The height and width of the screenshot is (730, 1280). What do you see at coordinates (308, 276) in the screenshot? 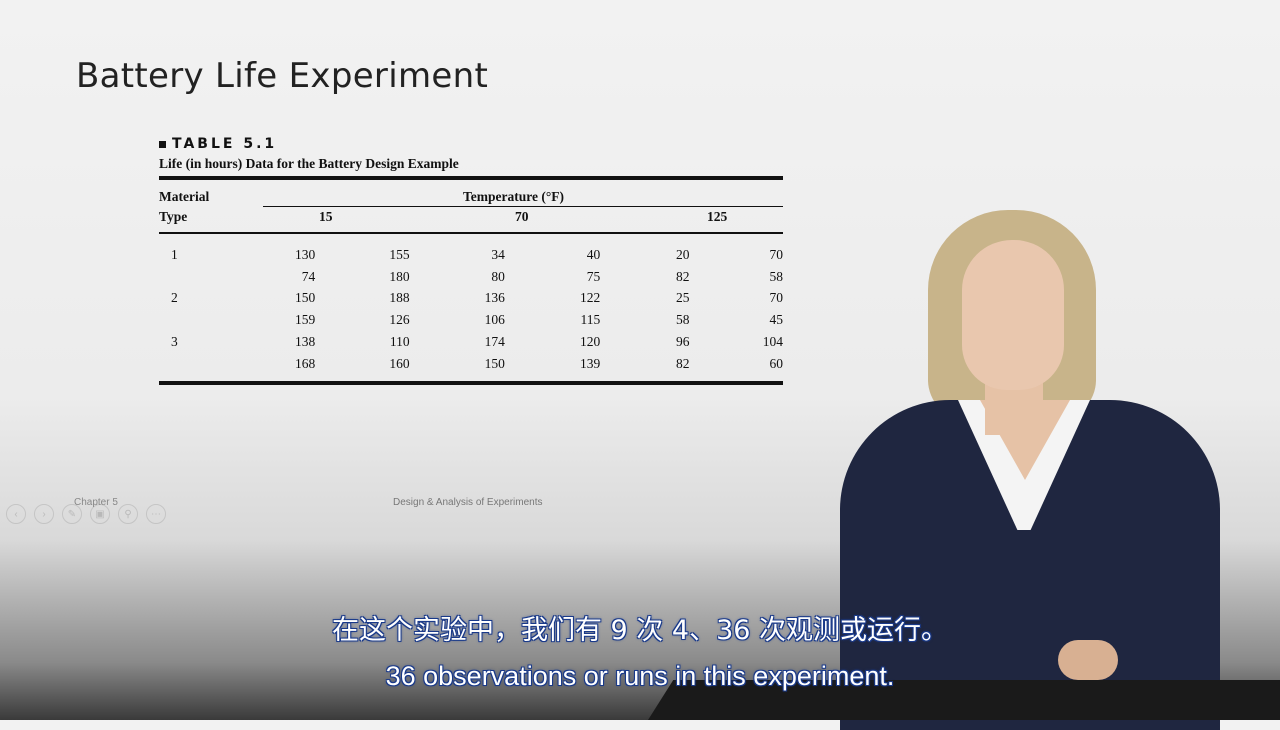
I see `life-value-cell: 74` at bounding box center [308, 276].